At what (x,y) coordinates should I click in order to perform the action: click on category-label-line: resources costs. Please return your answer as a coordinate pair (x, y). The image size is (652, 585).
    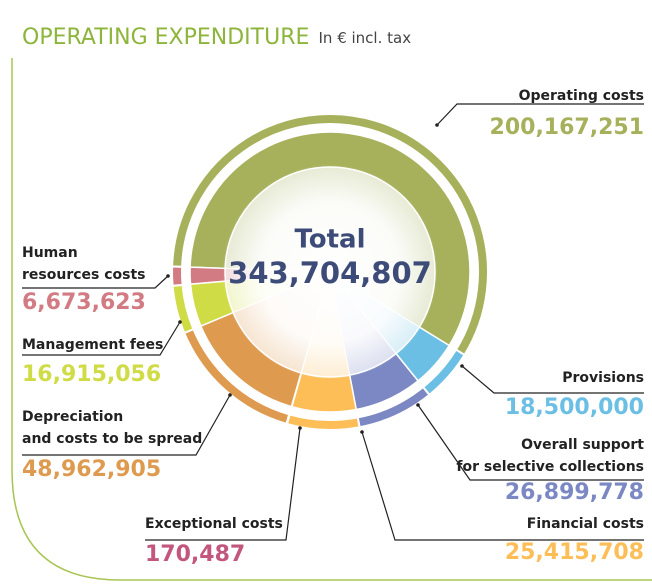
    Looking at the image, I should click on (84, 275).